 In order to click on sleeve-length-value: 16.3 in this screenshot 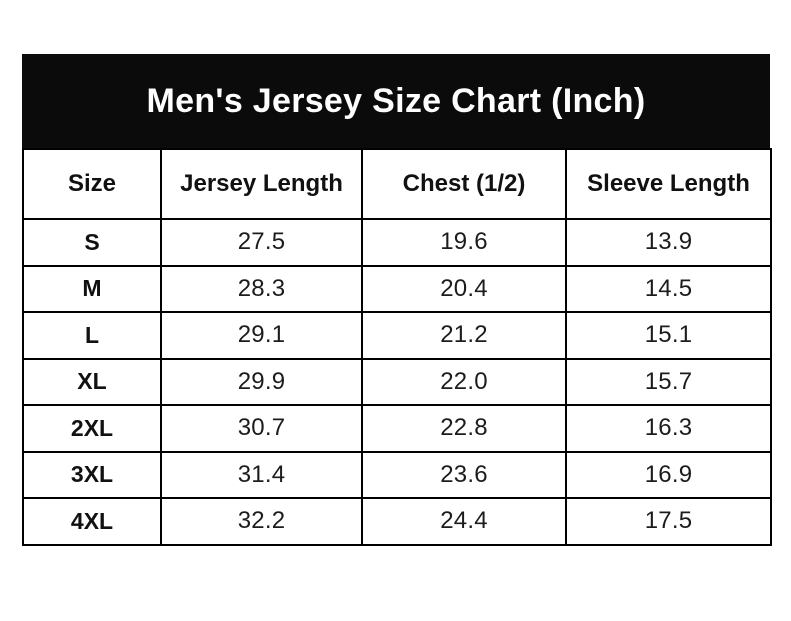, I will do `click(668, 428)`.